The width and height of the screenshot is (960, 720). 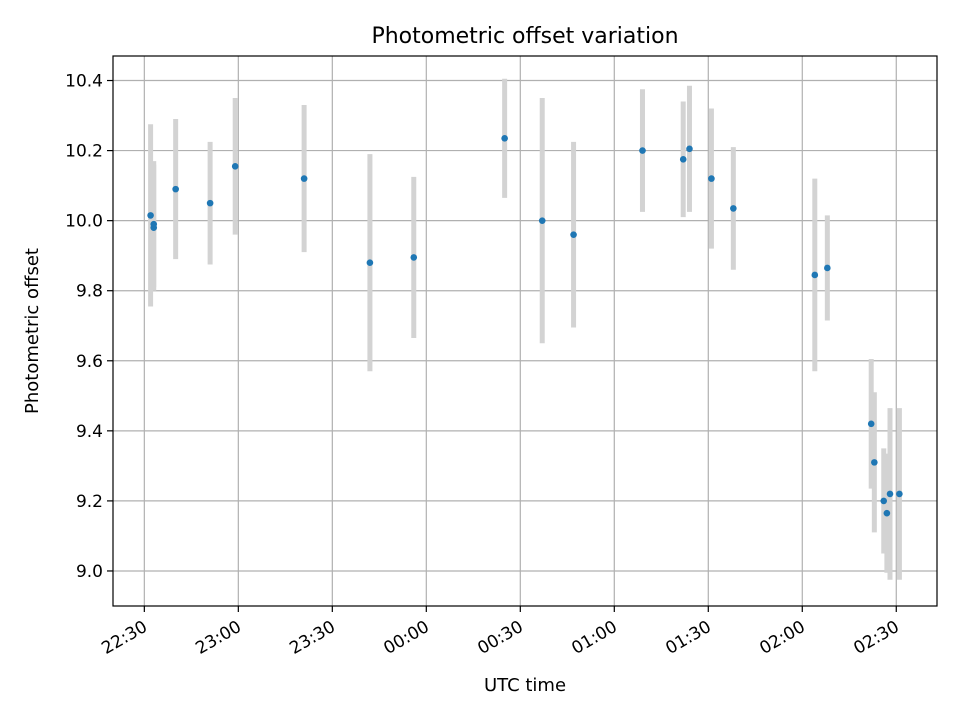 What do you see at coordinates (32, 331) in the screenshot?
I see `y-axis-label: Photometric offset` at bounding box center [32, 331].